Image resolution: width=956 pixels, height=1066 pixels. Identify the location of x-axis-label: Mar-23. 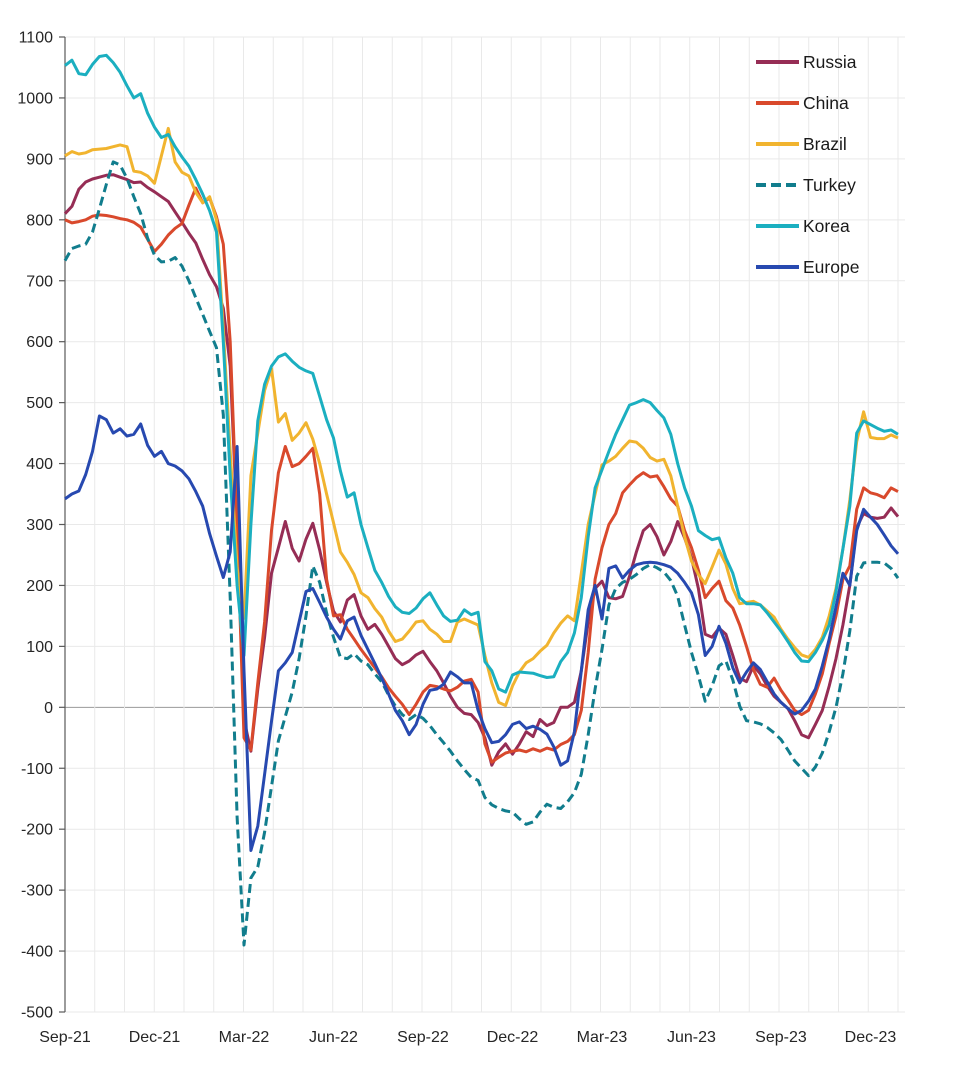
(602, 1037).